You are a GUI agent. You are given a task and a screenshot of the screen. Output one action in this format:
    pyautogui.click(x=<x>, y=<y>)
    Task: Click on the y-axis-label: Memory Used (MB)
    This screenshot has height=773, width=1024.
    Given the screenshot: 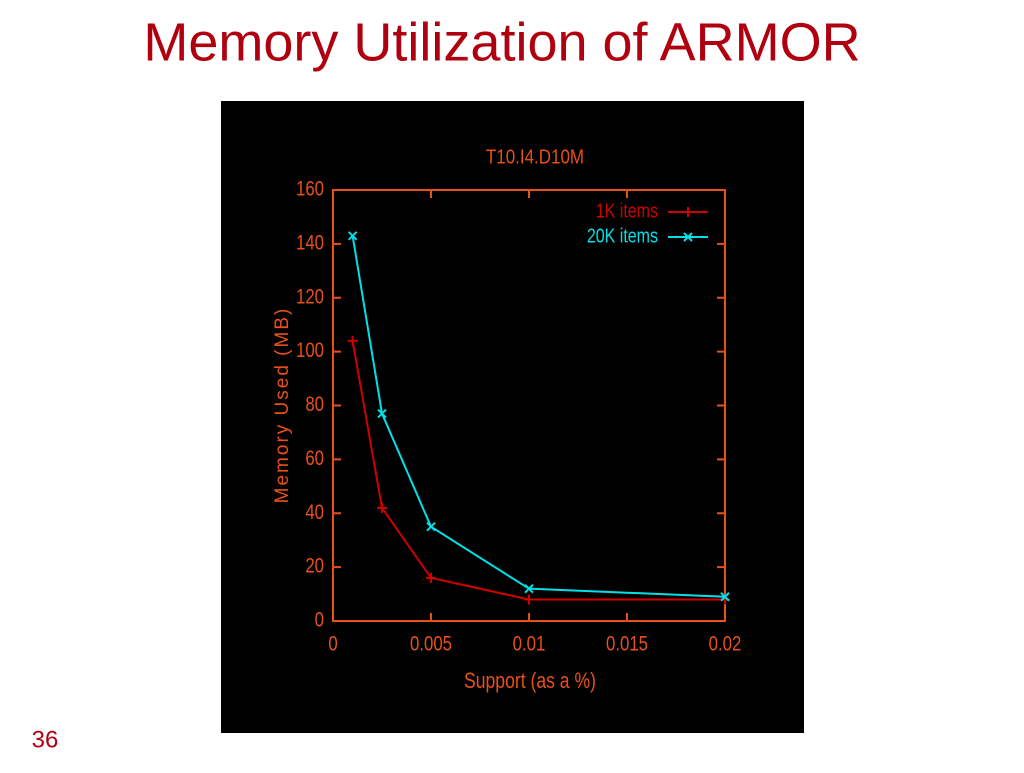 What is the action you would take?
    pyautogui.click(x=282, y=405)
    